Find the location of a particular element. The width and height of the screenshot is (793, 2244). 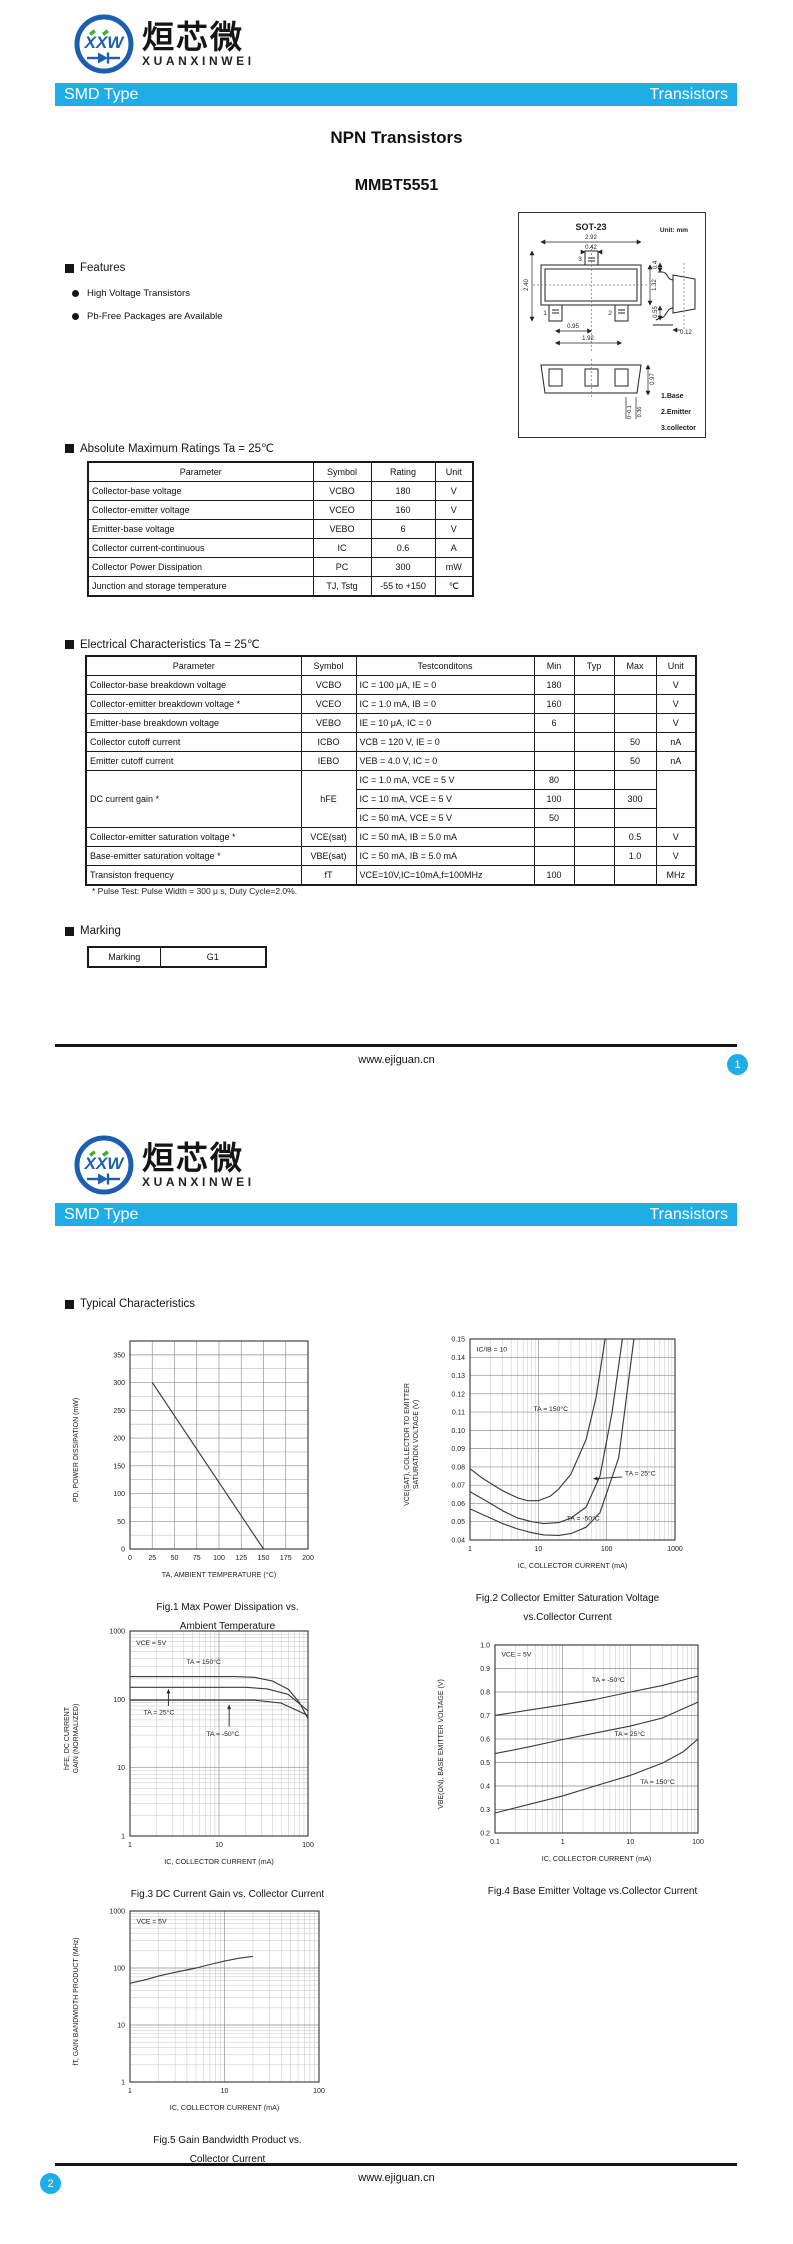

cell: VCEO is located at coordinates (342, 510).